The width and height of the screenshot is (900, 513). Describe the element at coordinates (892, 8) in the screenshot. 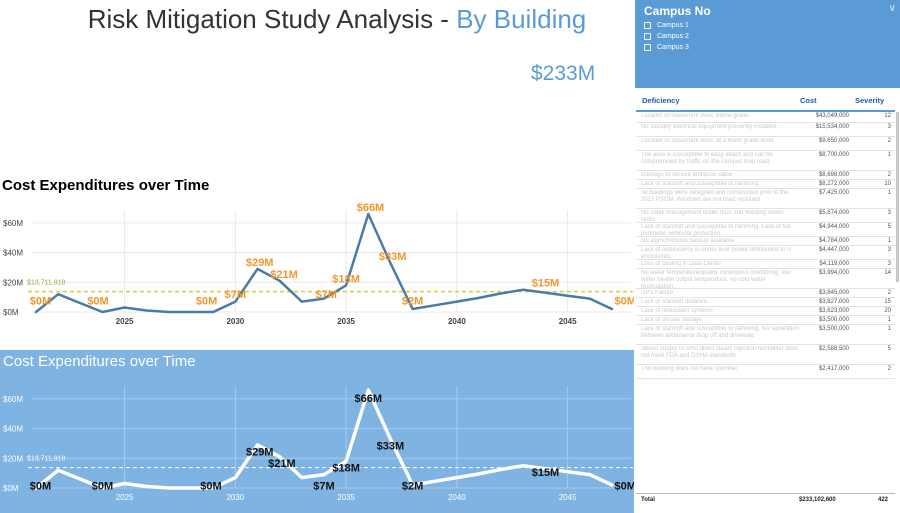

I see `chevron-down-icon: ∨` at that location.